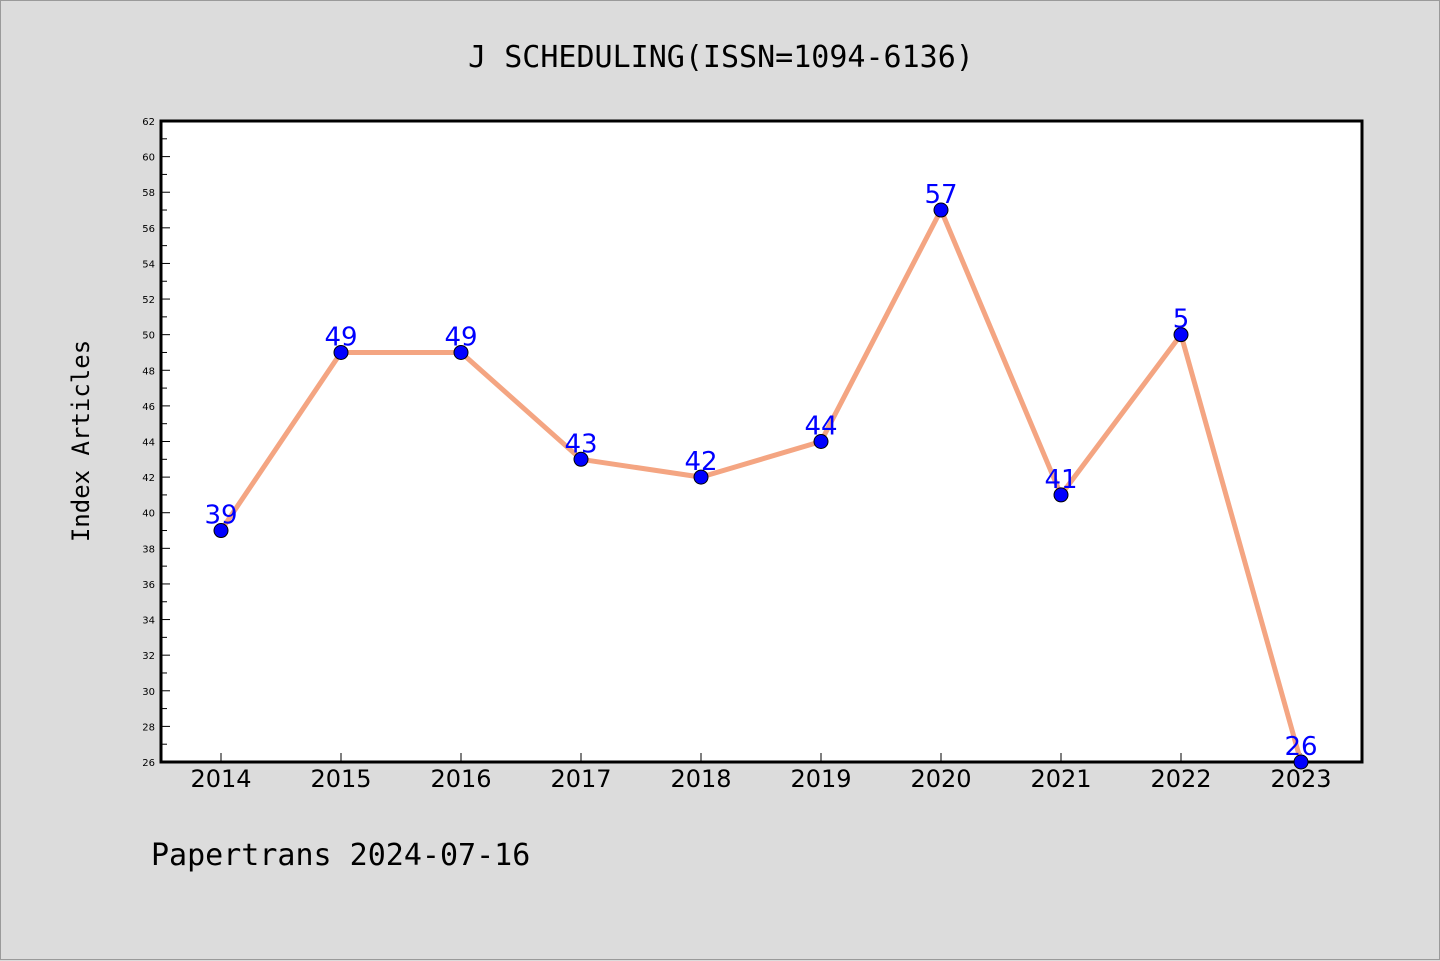  Describe the element at coordinates (761, 773) in the screenshot. I see `x-axis: 2014 2015 2016 2017 2018 2019 2020 2021 2022 2023` at that location.